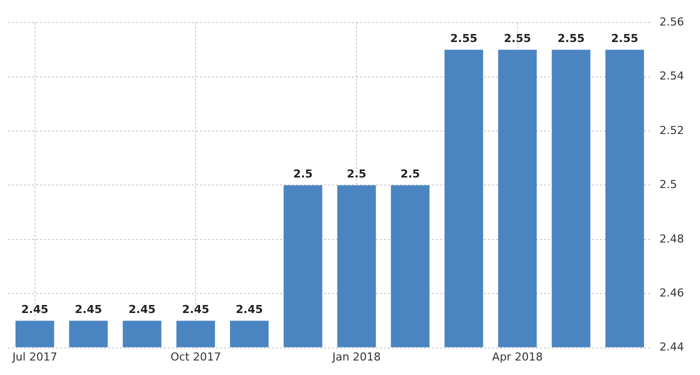  Describe the element at coordinates (356, 357) in the screenshot. I see `x-tick-label: Jan 2018` at that location.